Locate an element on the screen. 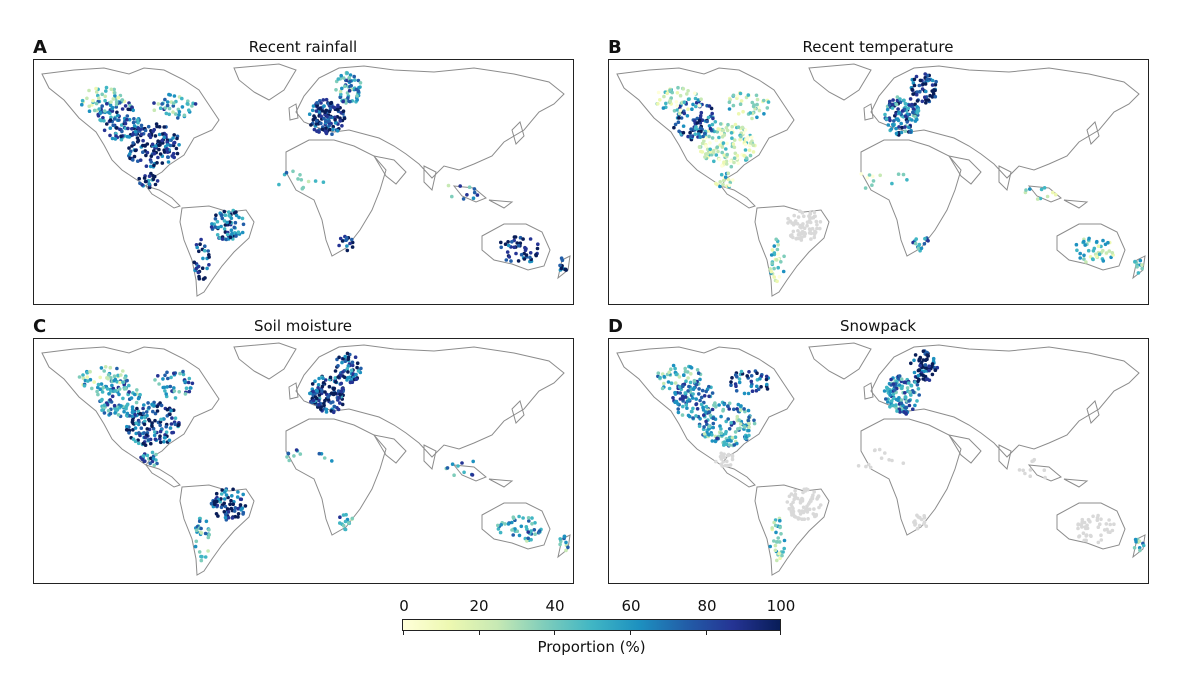 Image resolution: width=1188 pixels, height=687 pixels. colorbar-tick: 100 is located at coordinates (781, 606).